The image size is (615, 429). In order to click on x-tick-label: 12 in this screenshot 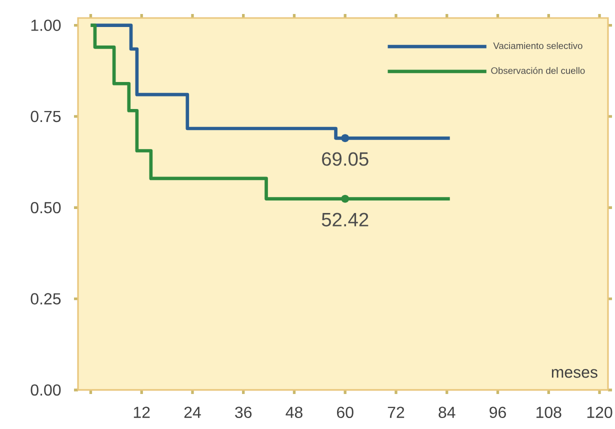, I will do `click(142, 412)`.